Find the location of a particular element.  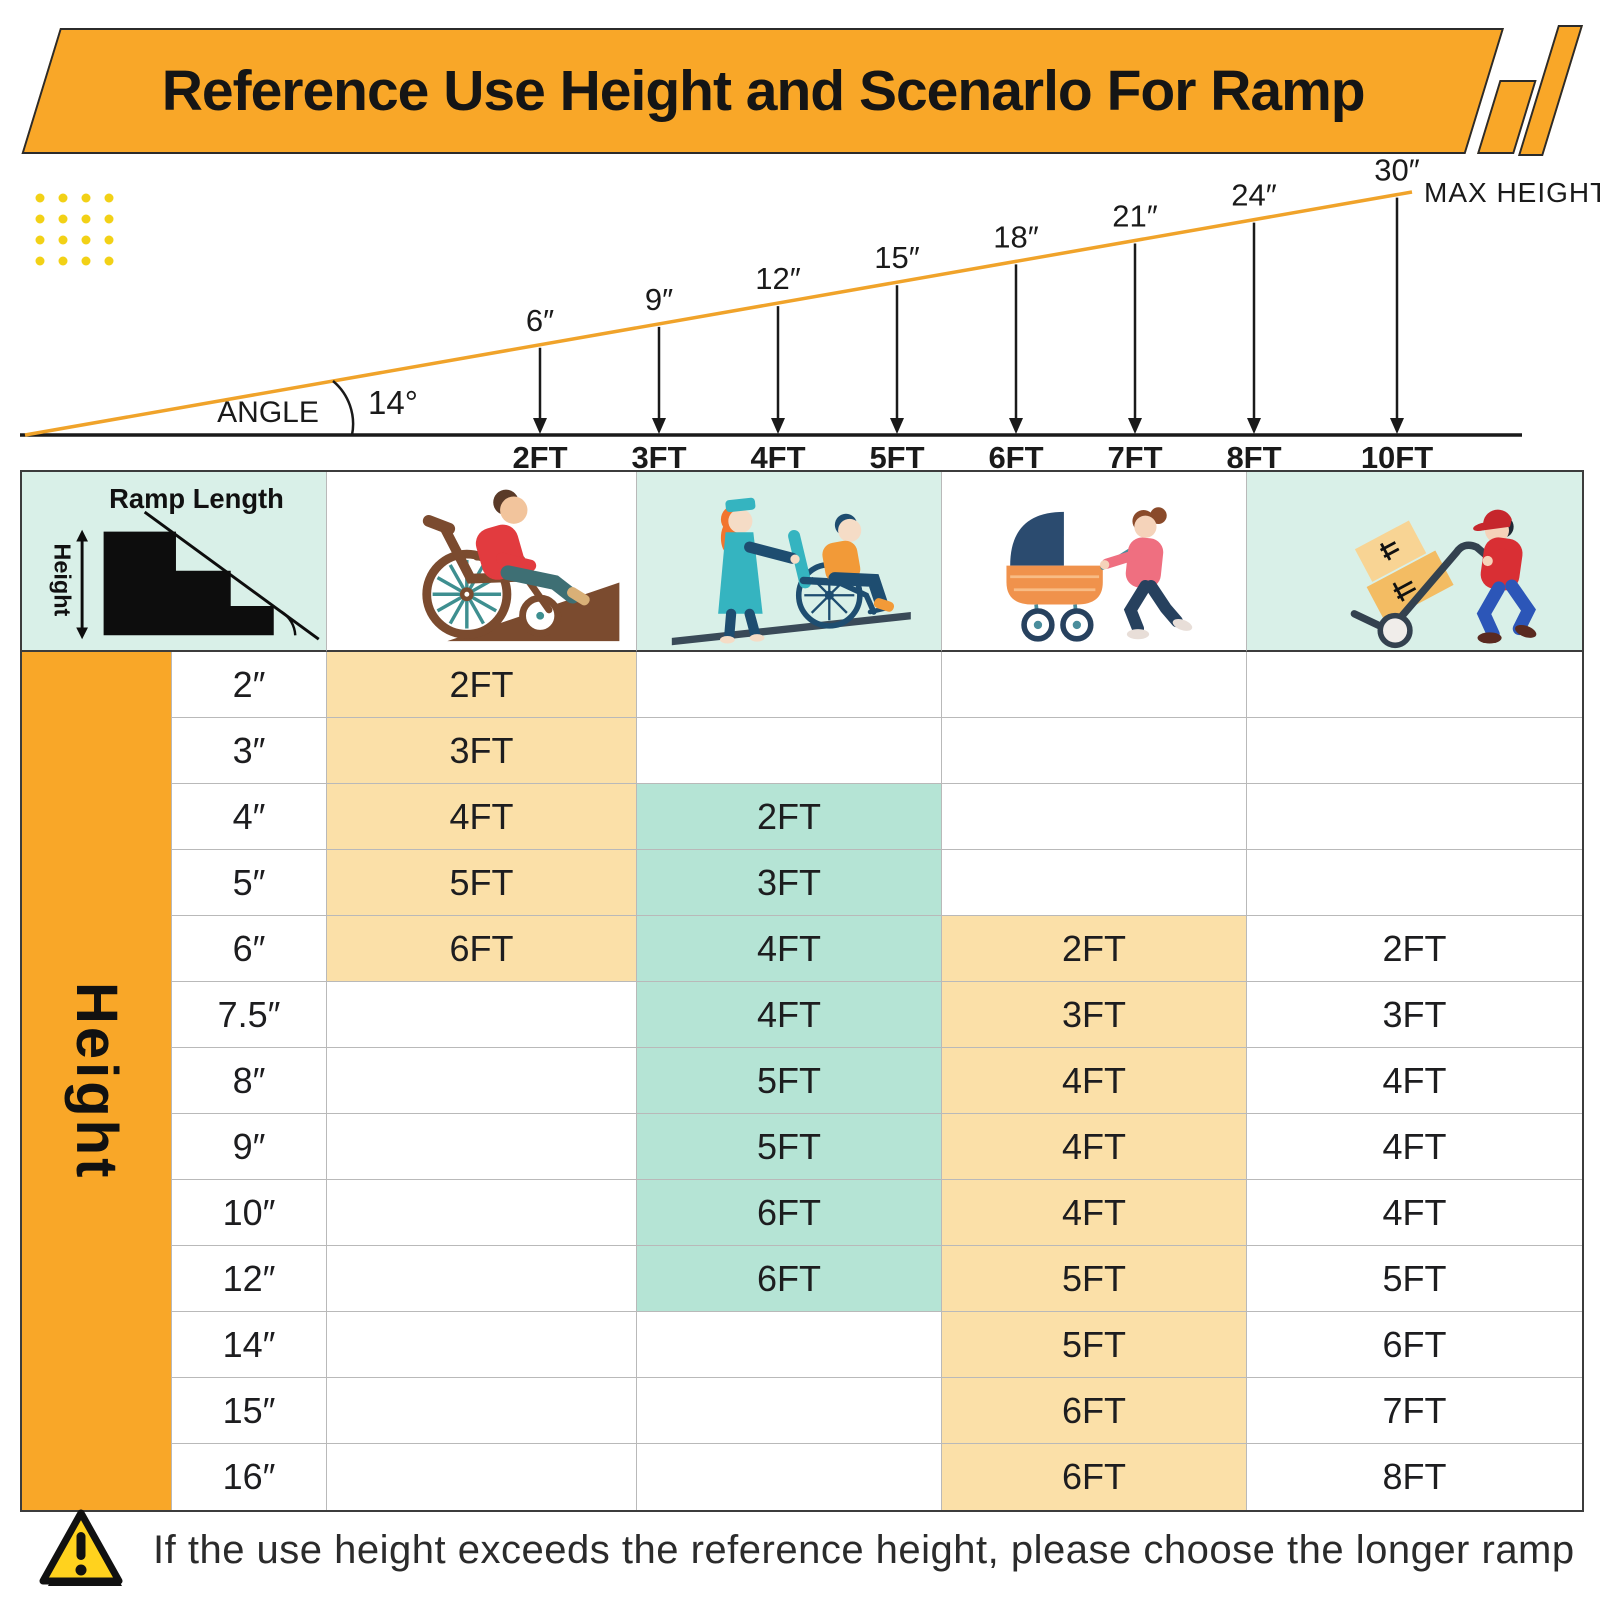

row-height-label: 4″ is located at coordinates (249, 817).